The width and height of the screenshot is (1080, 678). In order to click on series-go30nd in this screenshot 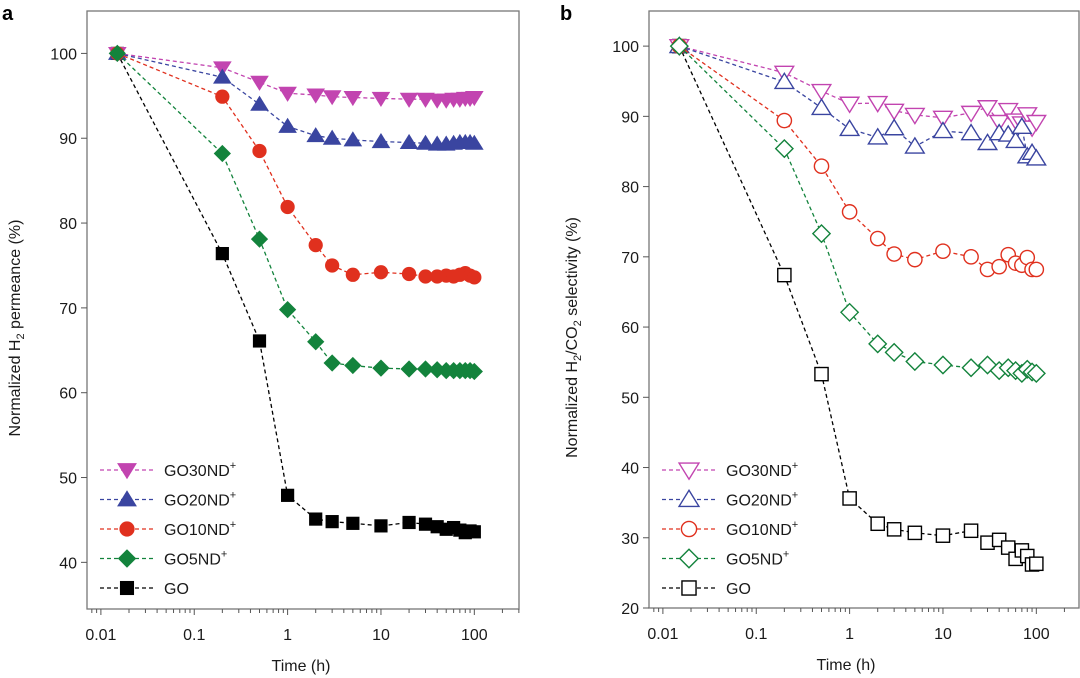, I will do `click(857, 88)`.